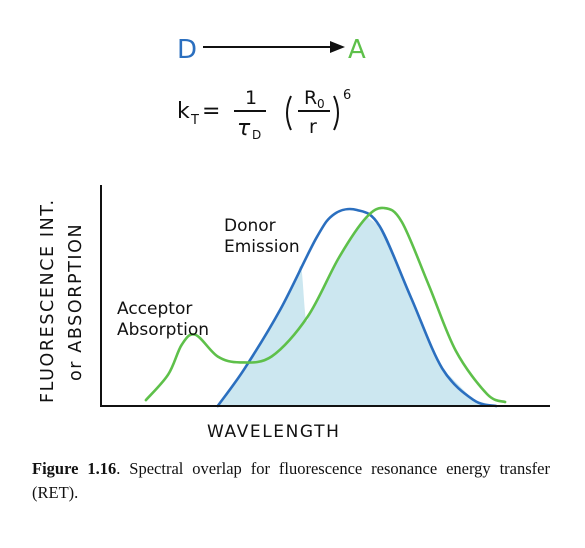 The image size is (585, 548). Describe the element at coordinates (48, 300) in the screenshot. I see `y-axis-label-line1: FLUORESCENCE INT.` at that location.